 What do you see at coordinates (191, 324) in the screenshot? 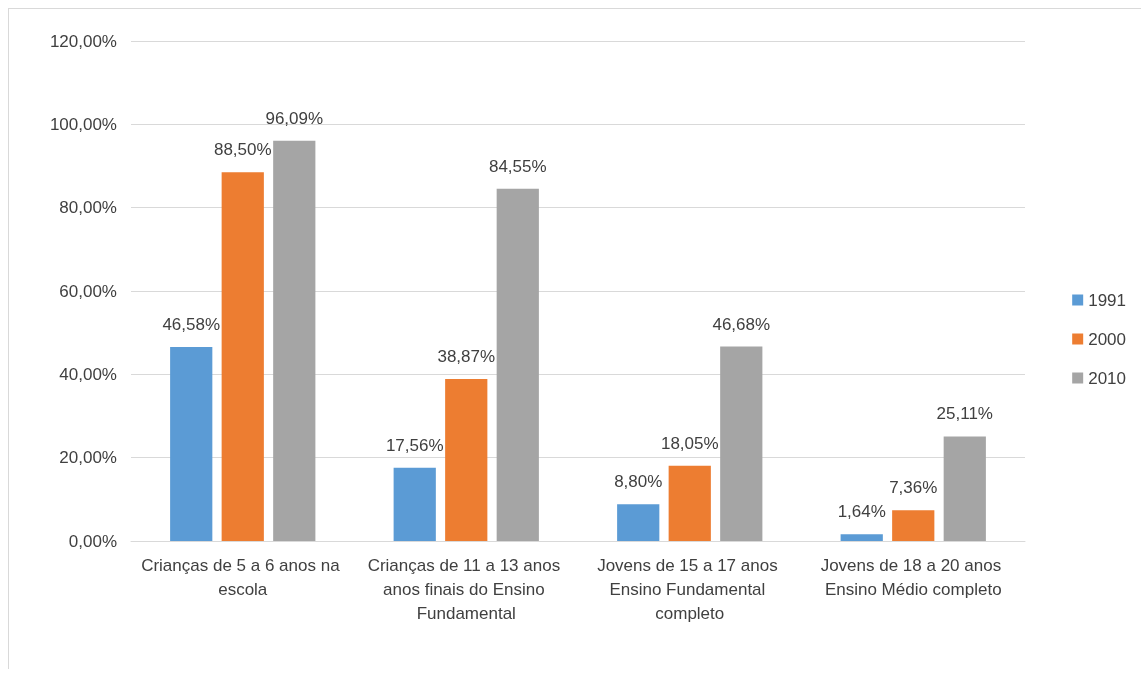
I see `data-label: 46,58%` at bounding box center [191, 324].